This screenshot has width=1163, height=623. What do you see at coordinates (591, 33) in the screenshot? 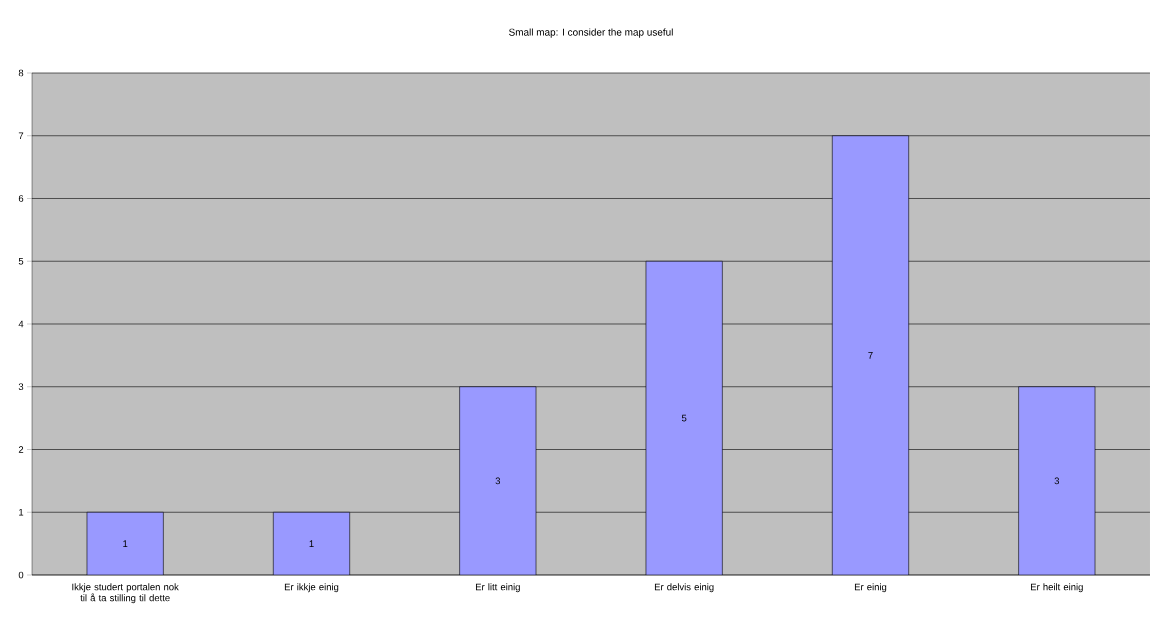
I see `chart-title: Small map: I consider the map useful` at bounding box center [591, 33].